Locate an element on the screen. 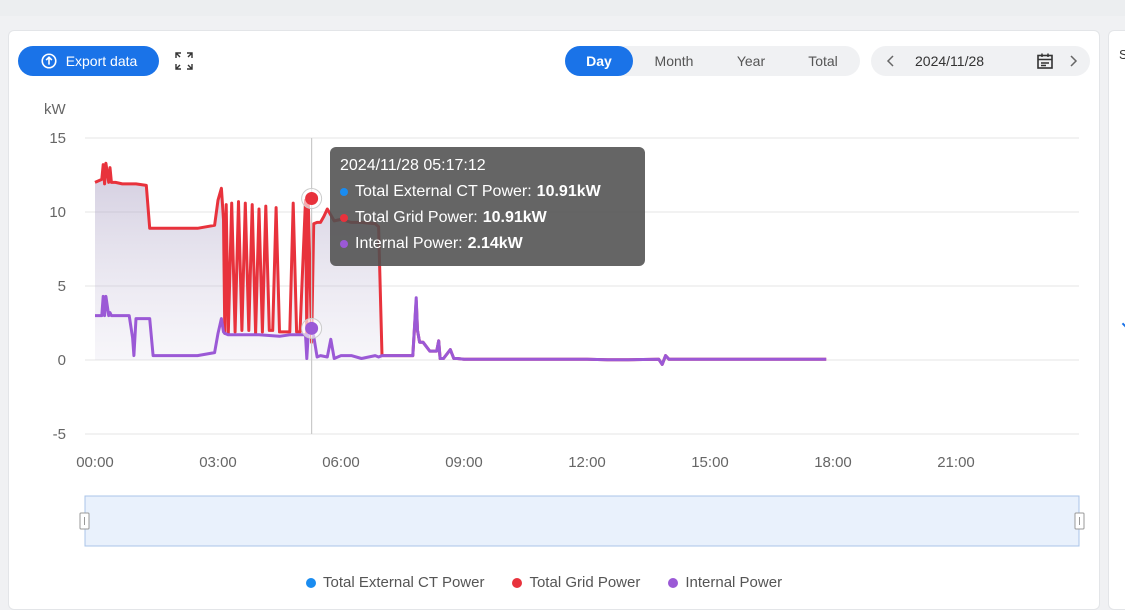 The height and width of the screenshot is (610, 1125). y-tick-label: 15 is located at coordinates (57, 138).